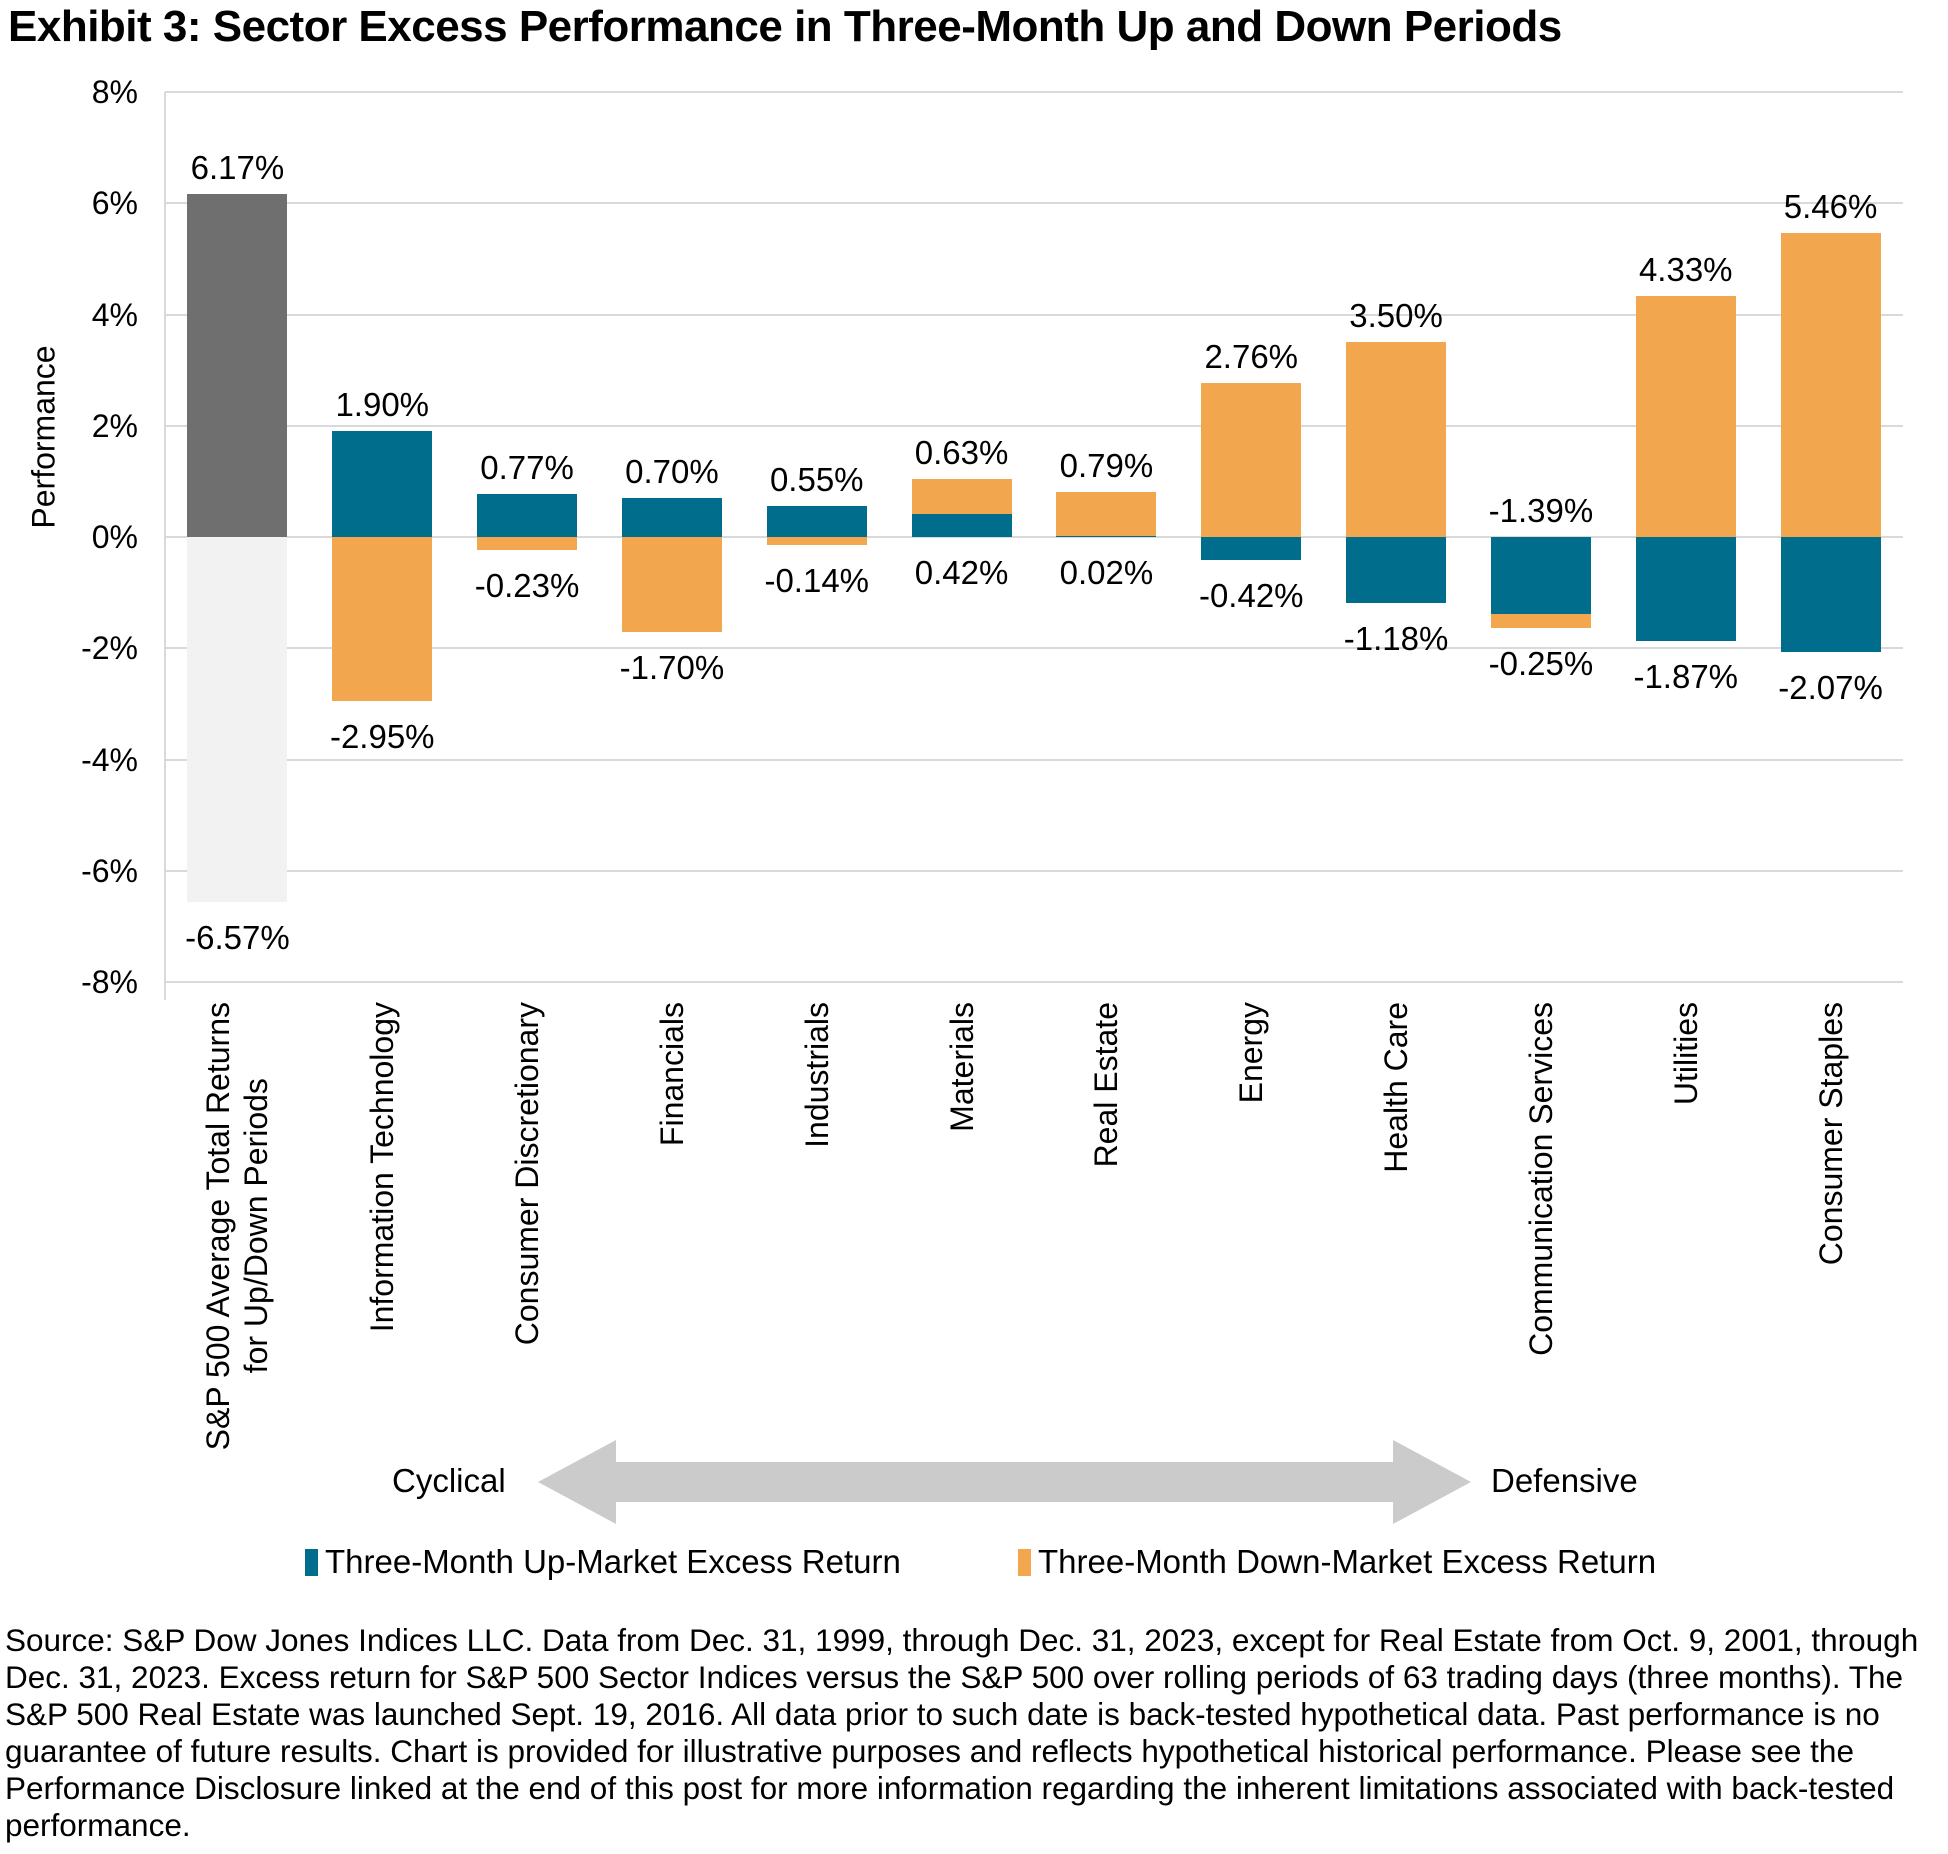 The image size is (1948, 1854). Describe the element at coordinates (382, 1167) in the screenshot. I see `x-category-label: Information Technology` at that location.